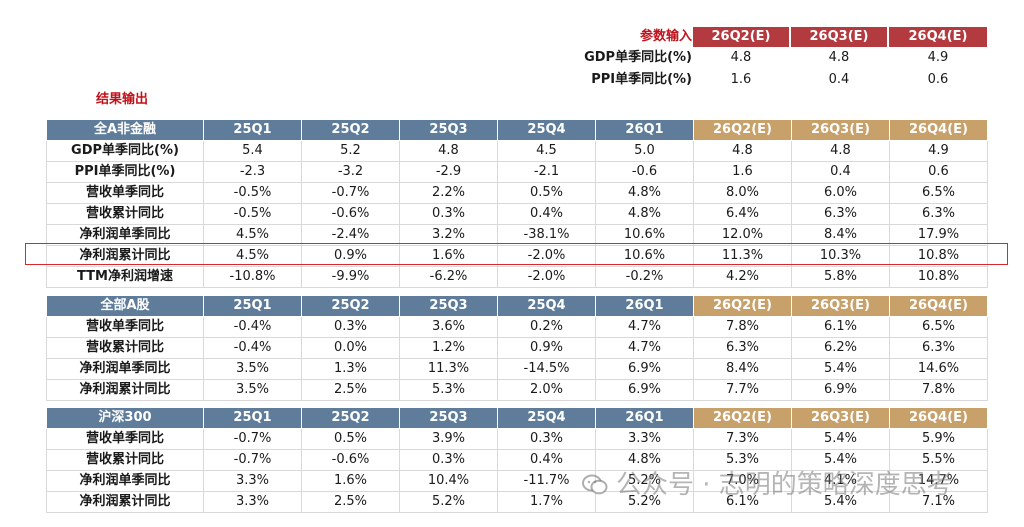  What do you see at coordinates (938, 369) in the screenshot?
I see `table-cell: 14.6%` at bounding box center [938, 369].